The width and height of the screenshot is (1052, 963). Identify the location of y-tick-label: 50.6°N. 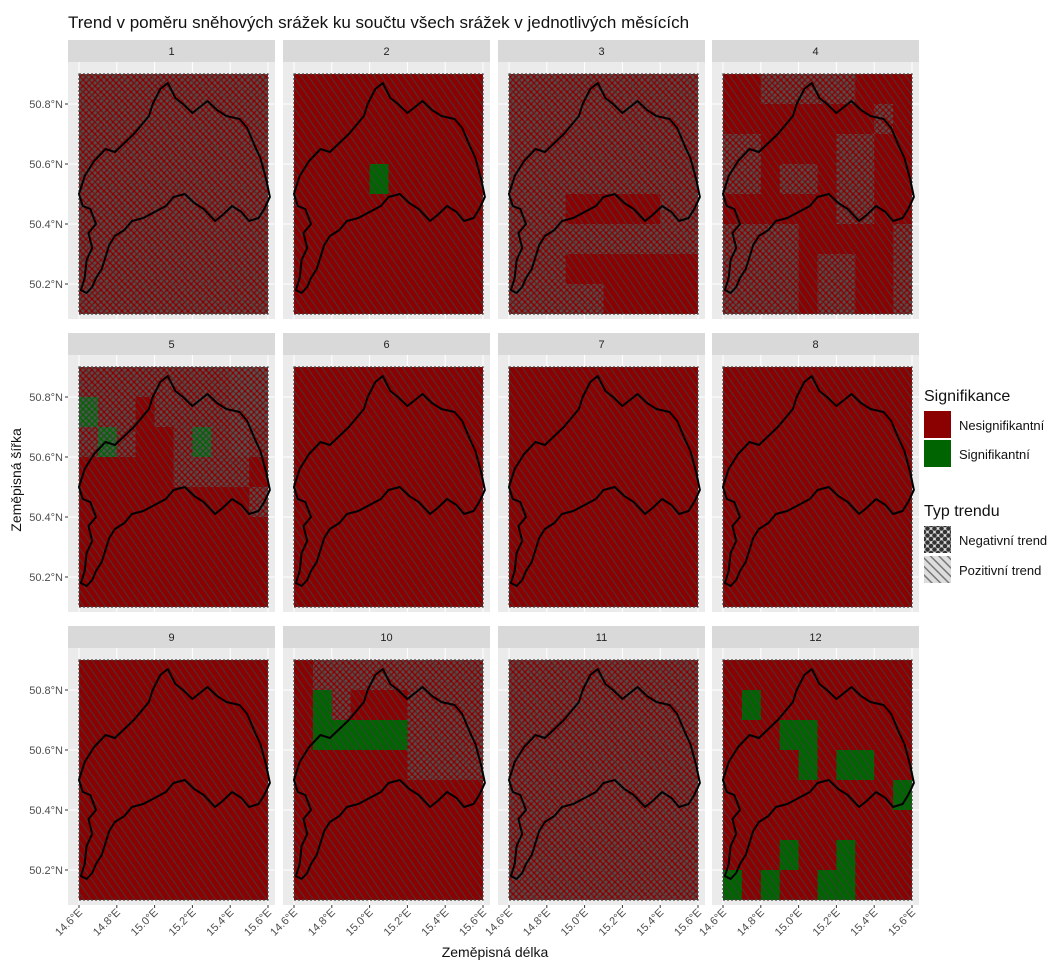
(46, 165).